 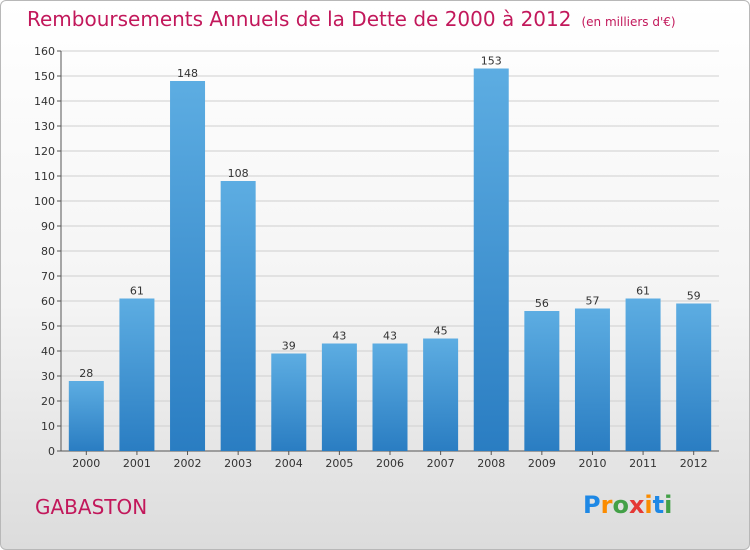 I want to click on y-tick-label: 110, so click(x=44, y=176).